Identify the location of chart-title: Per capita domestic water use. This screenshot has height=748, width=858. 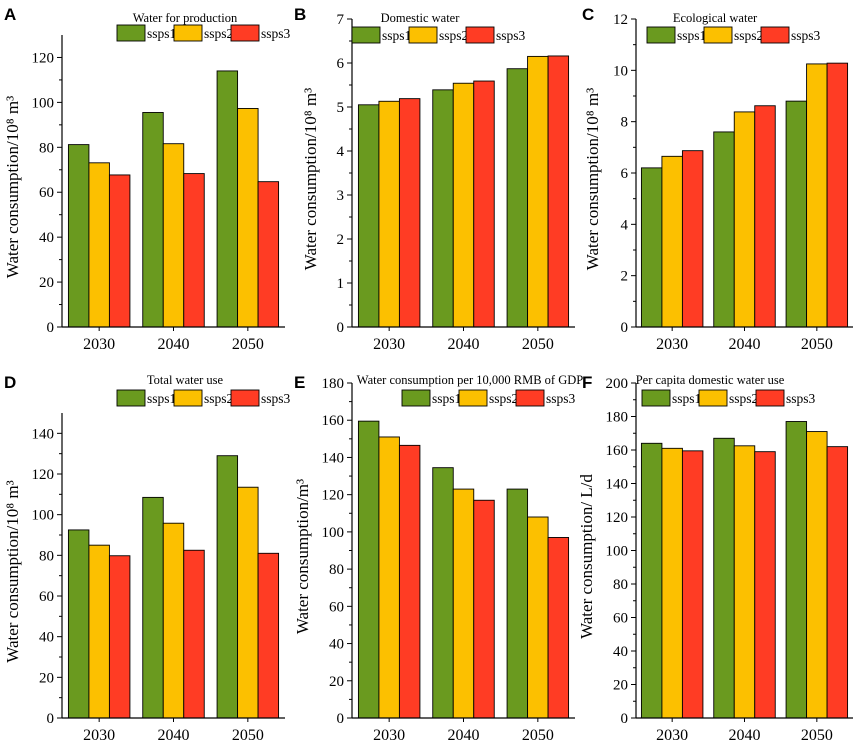
(710, 380).